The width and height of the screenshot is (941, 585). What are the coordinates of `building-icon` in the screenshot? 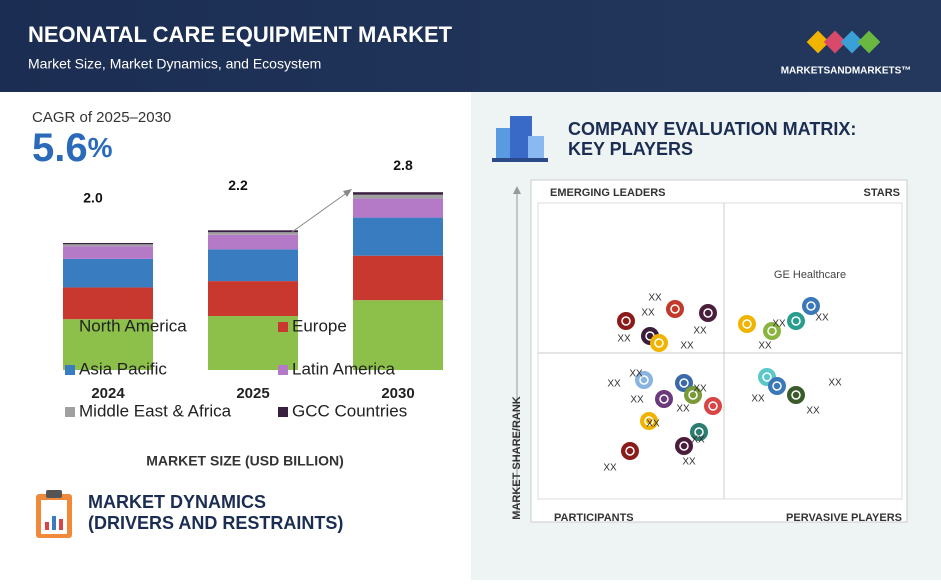 It's located at (520, 139).